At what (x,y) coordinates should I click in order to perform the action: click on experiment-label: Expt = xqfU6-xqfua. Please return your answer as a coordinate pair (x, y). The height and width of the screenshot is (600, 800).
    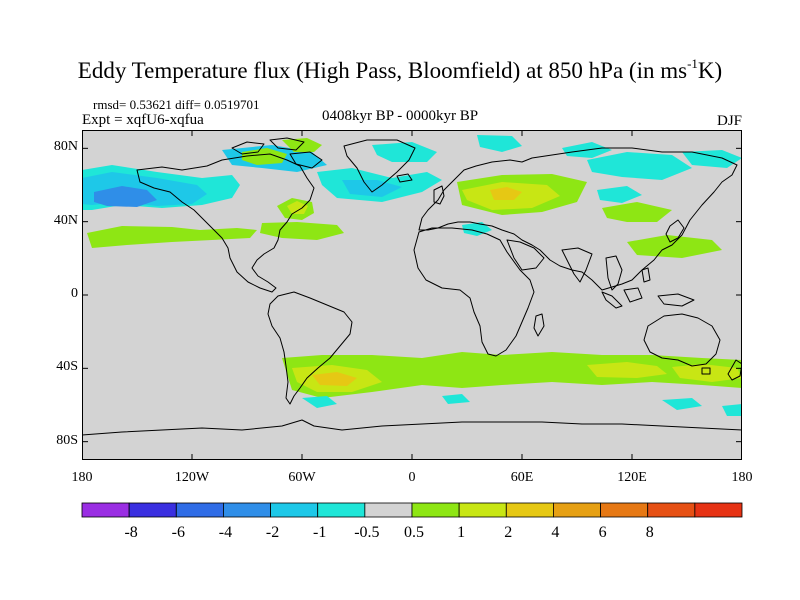
    Looking at the image, I should click on (143, 120).